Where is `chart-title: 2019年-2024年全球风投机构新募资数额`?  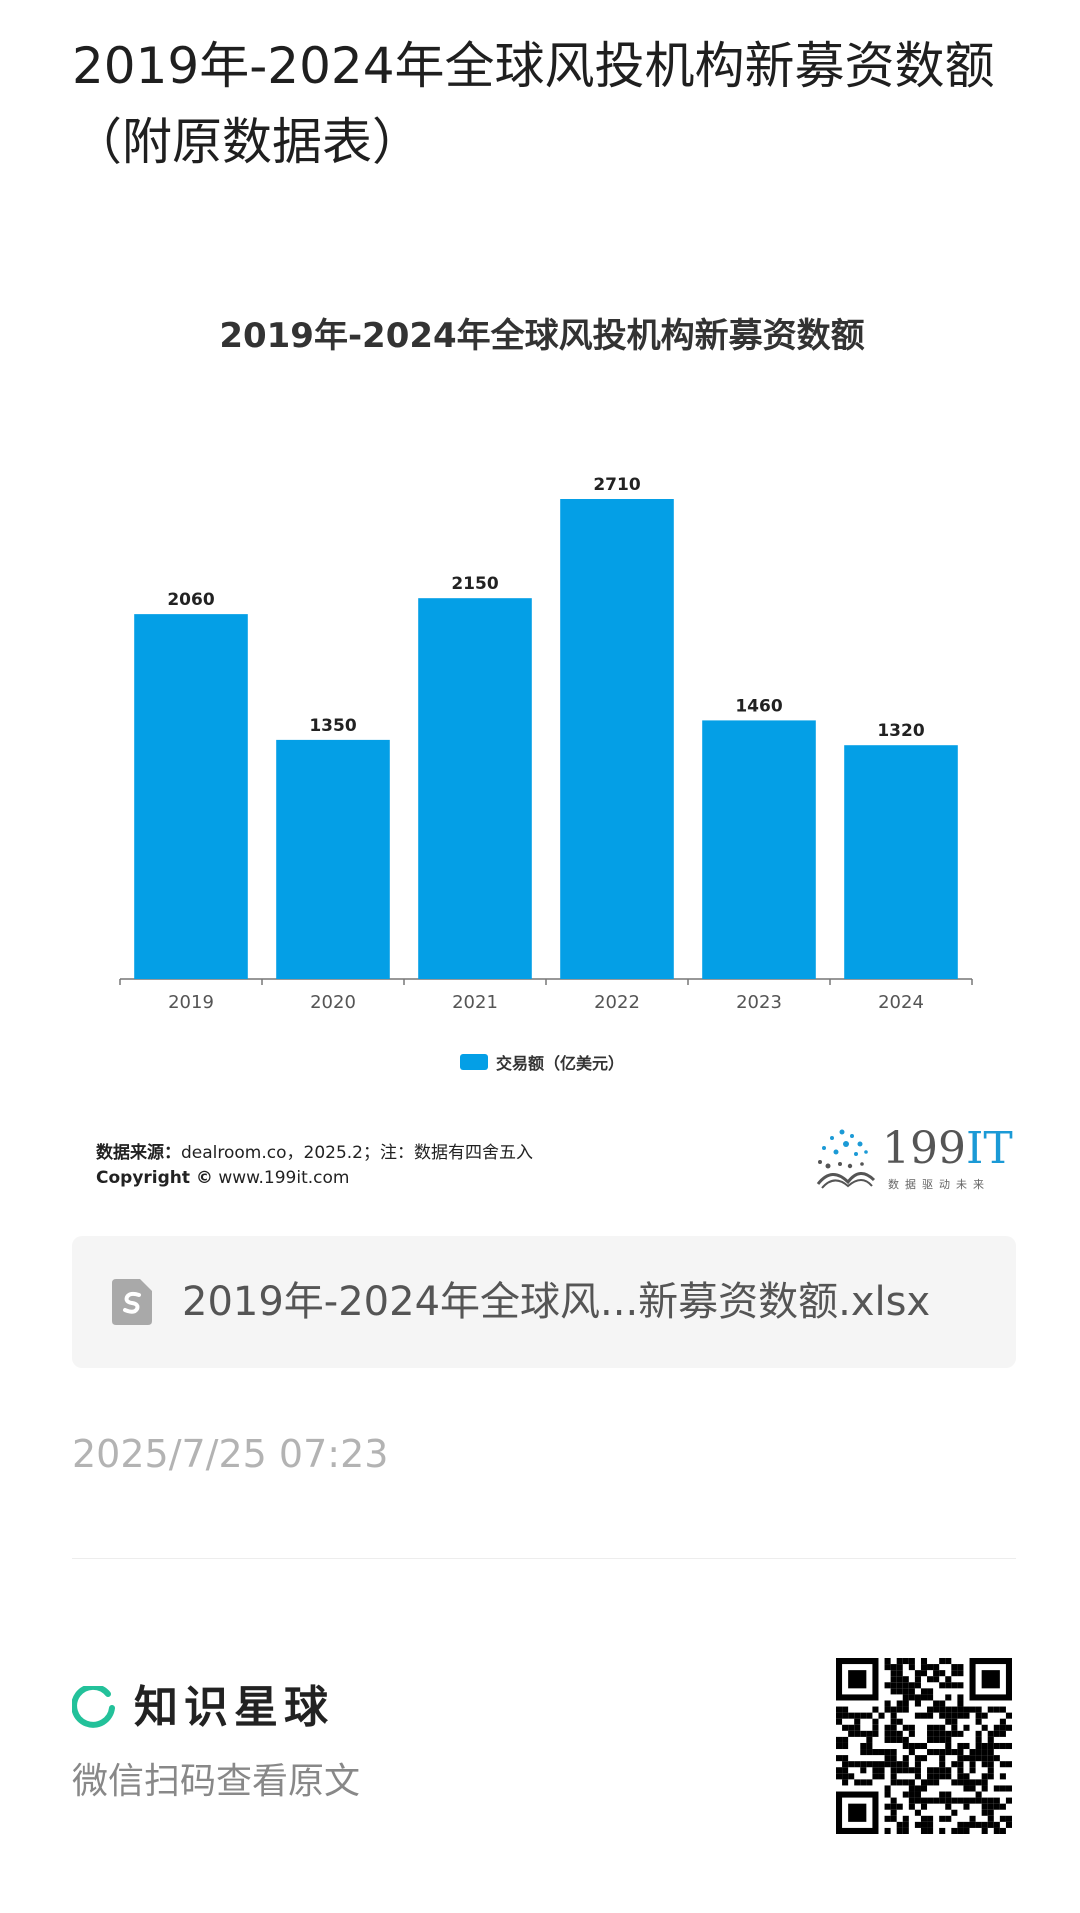
chart-title: 2019年-2024年全球风投机构新募资数额 is located at coordinates (542, 336).